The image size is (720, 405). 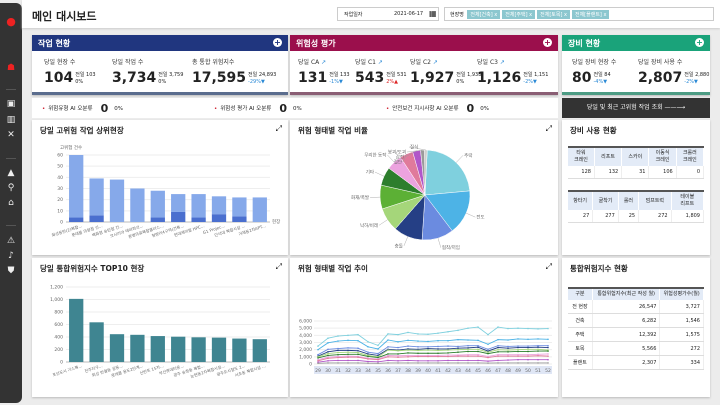 I want to click on site-filter: 현장명 전체[건축] x 전체[주택] x 전체[토목] x 전체[플랜트] x, so click(x=579, y=14).